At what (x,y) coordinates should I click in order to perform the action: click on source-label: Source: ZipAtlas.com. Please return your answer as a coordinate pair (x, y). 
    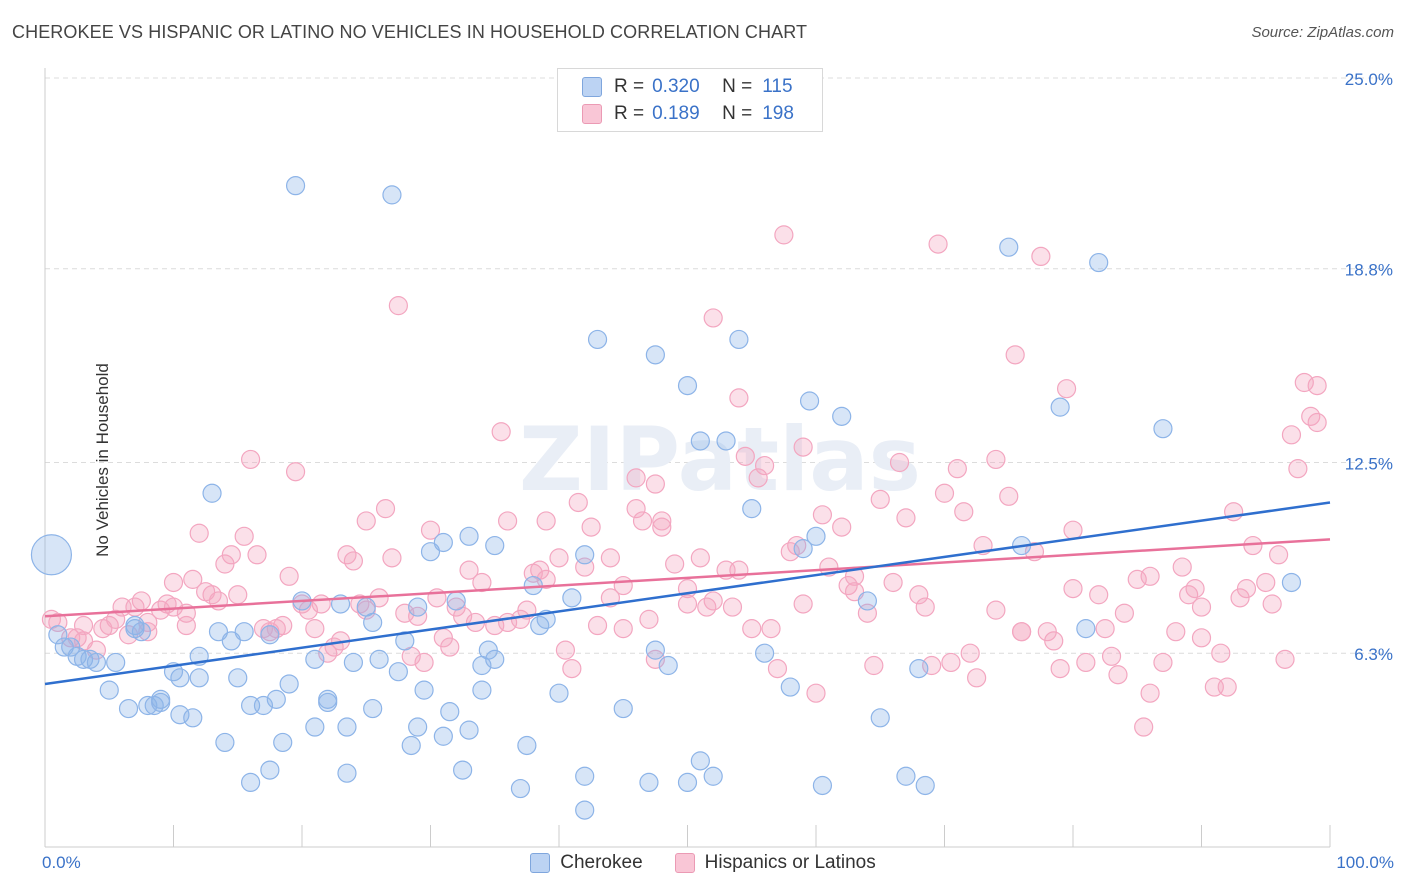
    Looking at the image, I should click on (1322, 32).